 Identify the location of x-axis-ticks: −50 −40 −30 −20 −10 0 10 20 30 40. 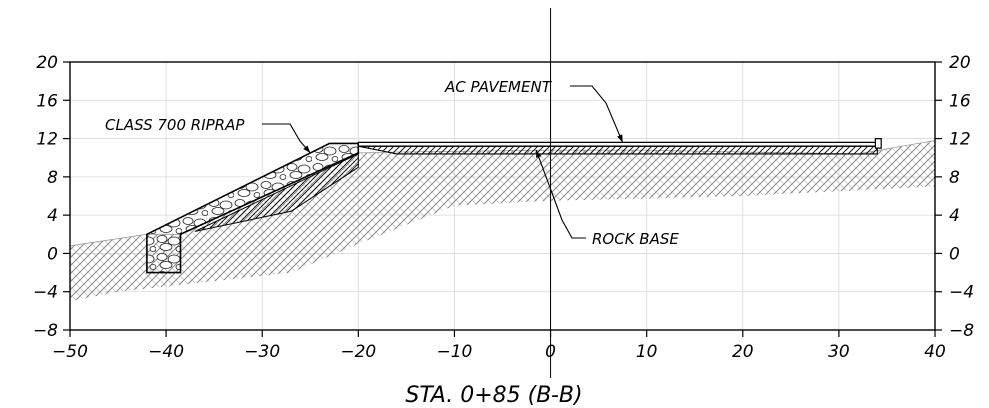
(499, 346).